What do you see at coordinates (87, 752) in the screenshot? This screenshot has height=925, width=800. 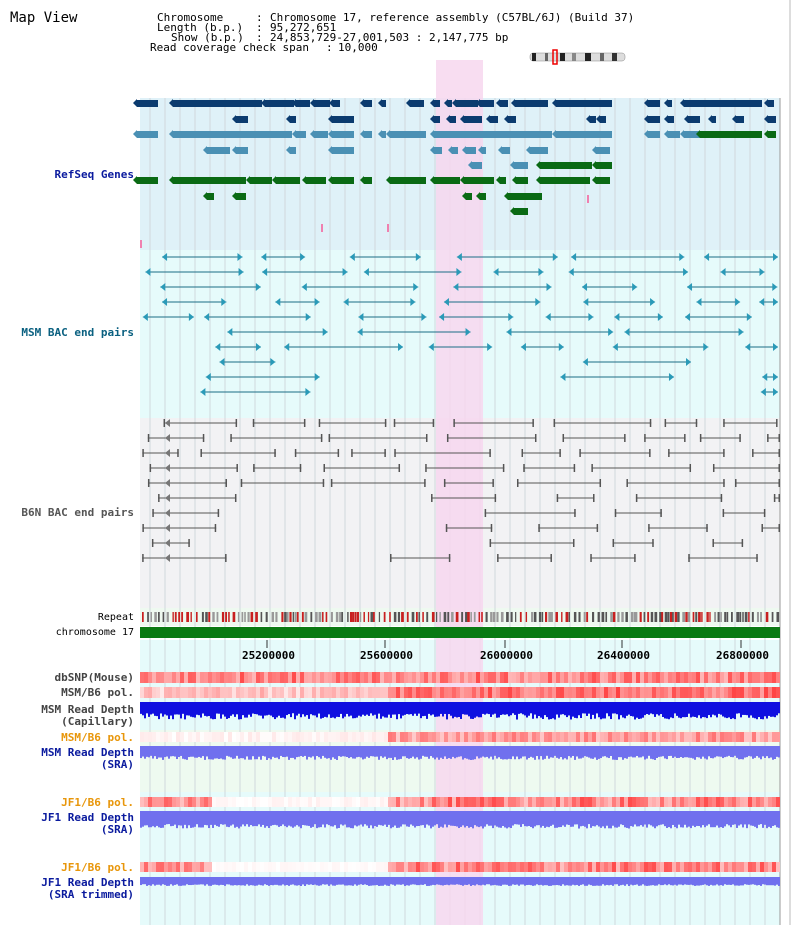 I see `track-label-msm-depth-sra-1: MSM Read Depth` at bounding box center [87, 752].